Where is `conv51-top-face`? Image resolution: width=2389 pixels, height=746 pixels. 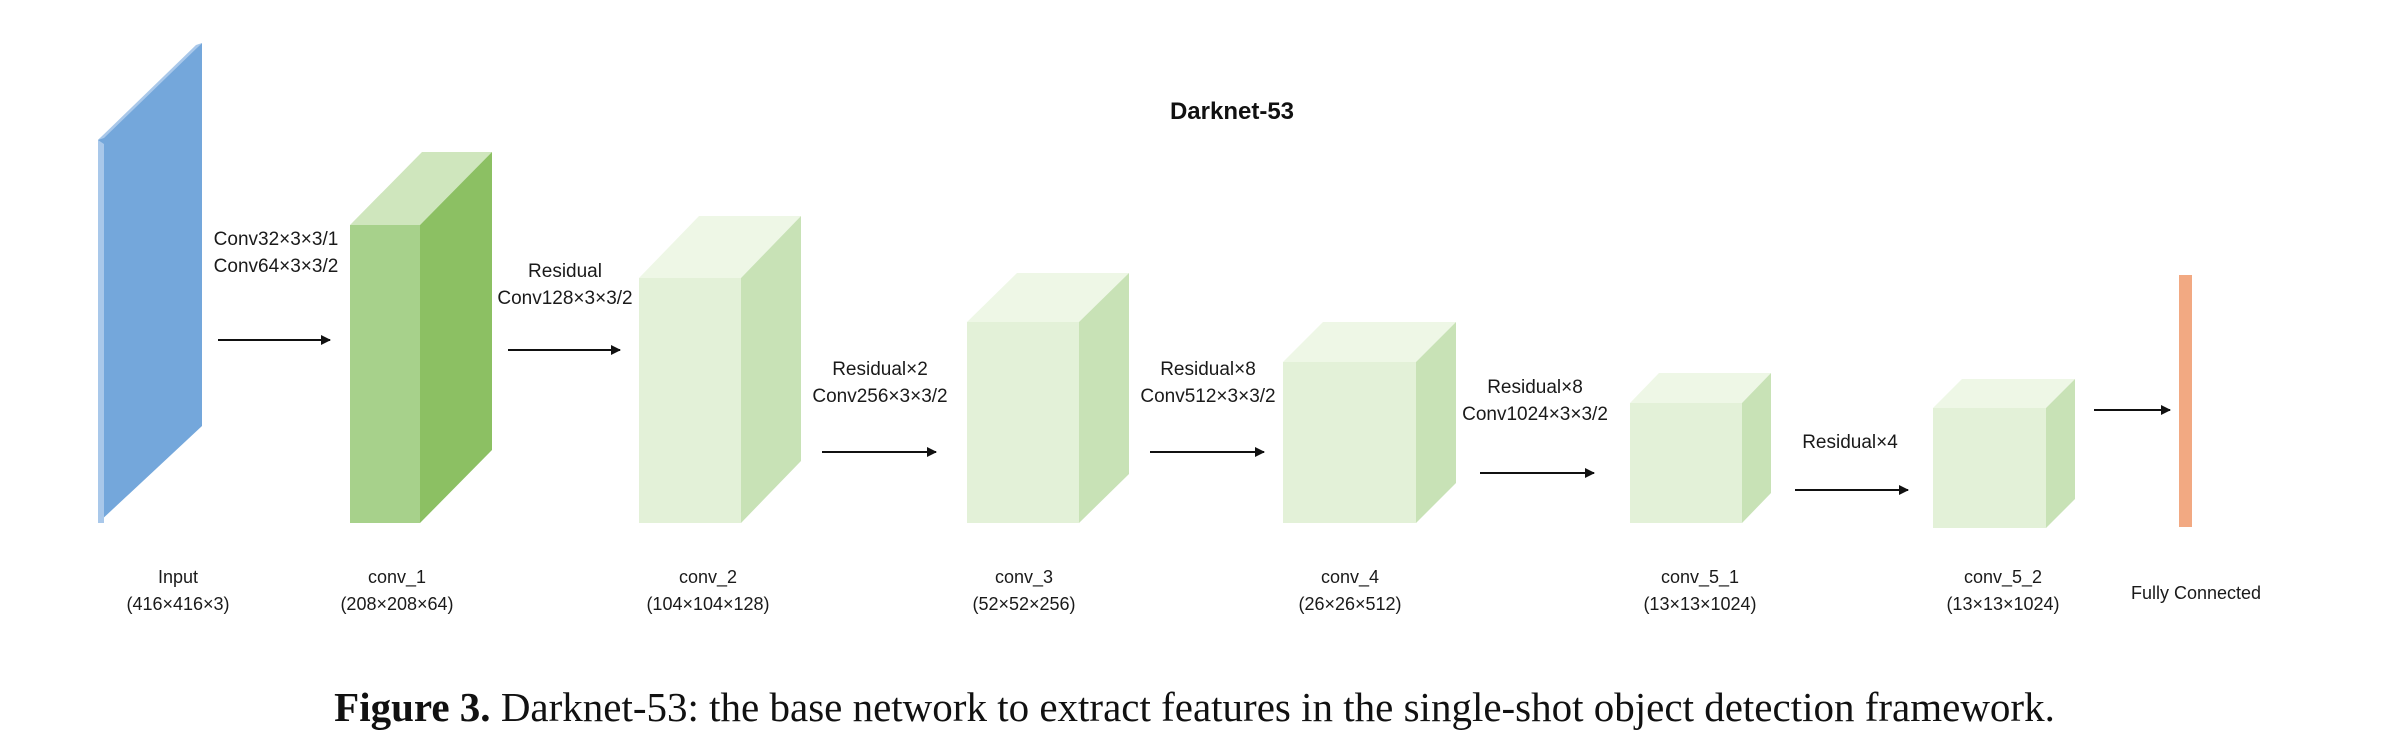
conv51-top-face is located at coordinates (1700, 388).